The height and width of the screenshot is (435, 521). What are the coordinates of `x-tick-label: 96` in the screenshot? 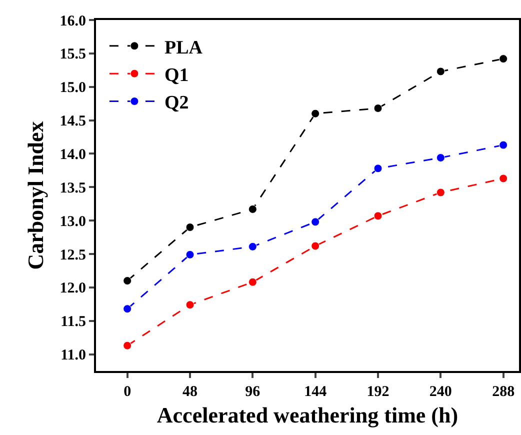 It's located at (253, 392).